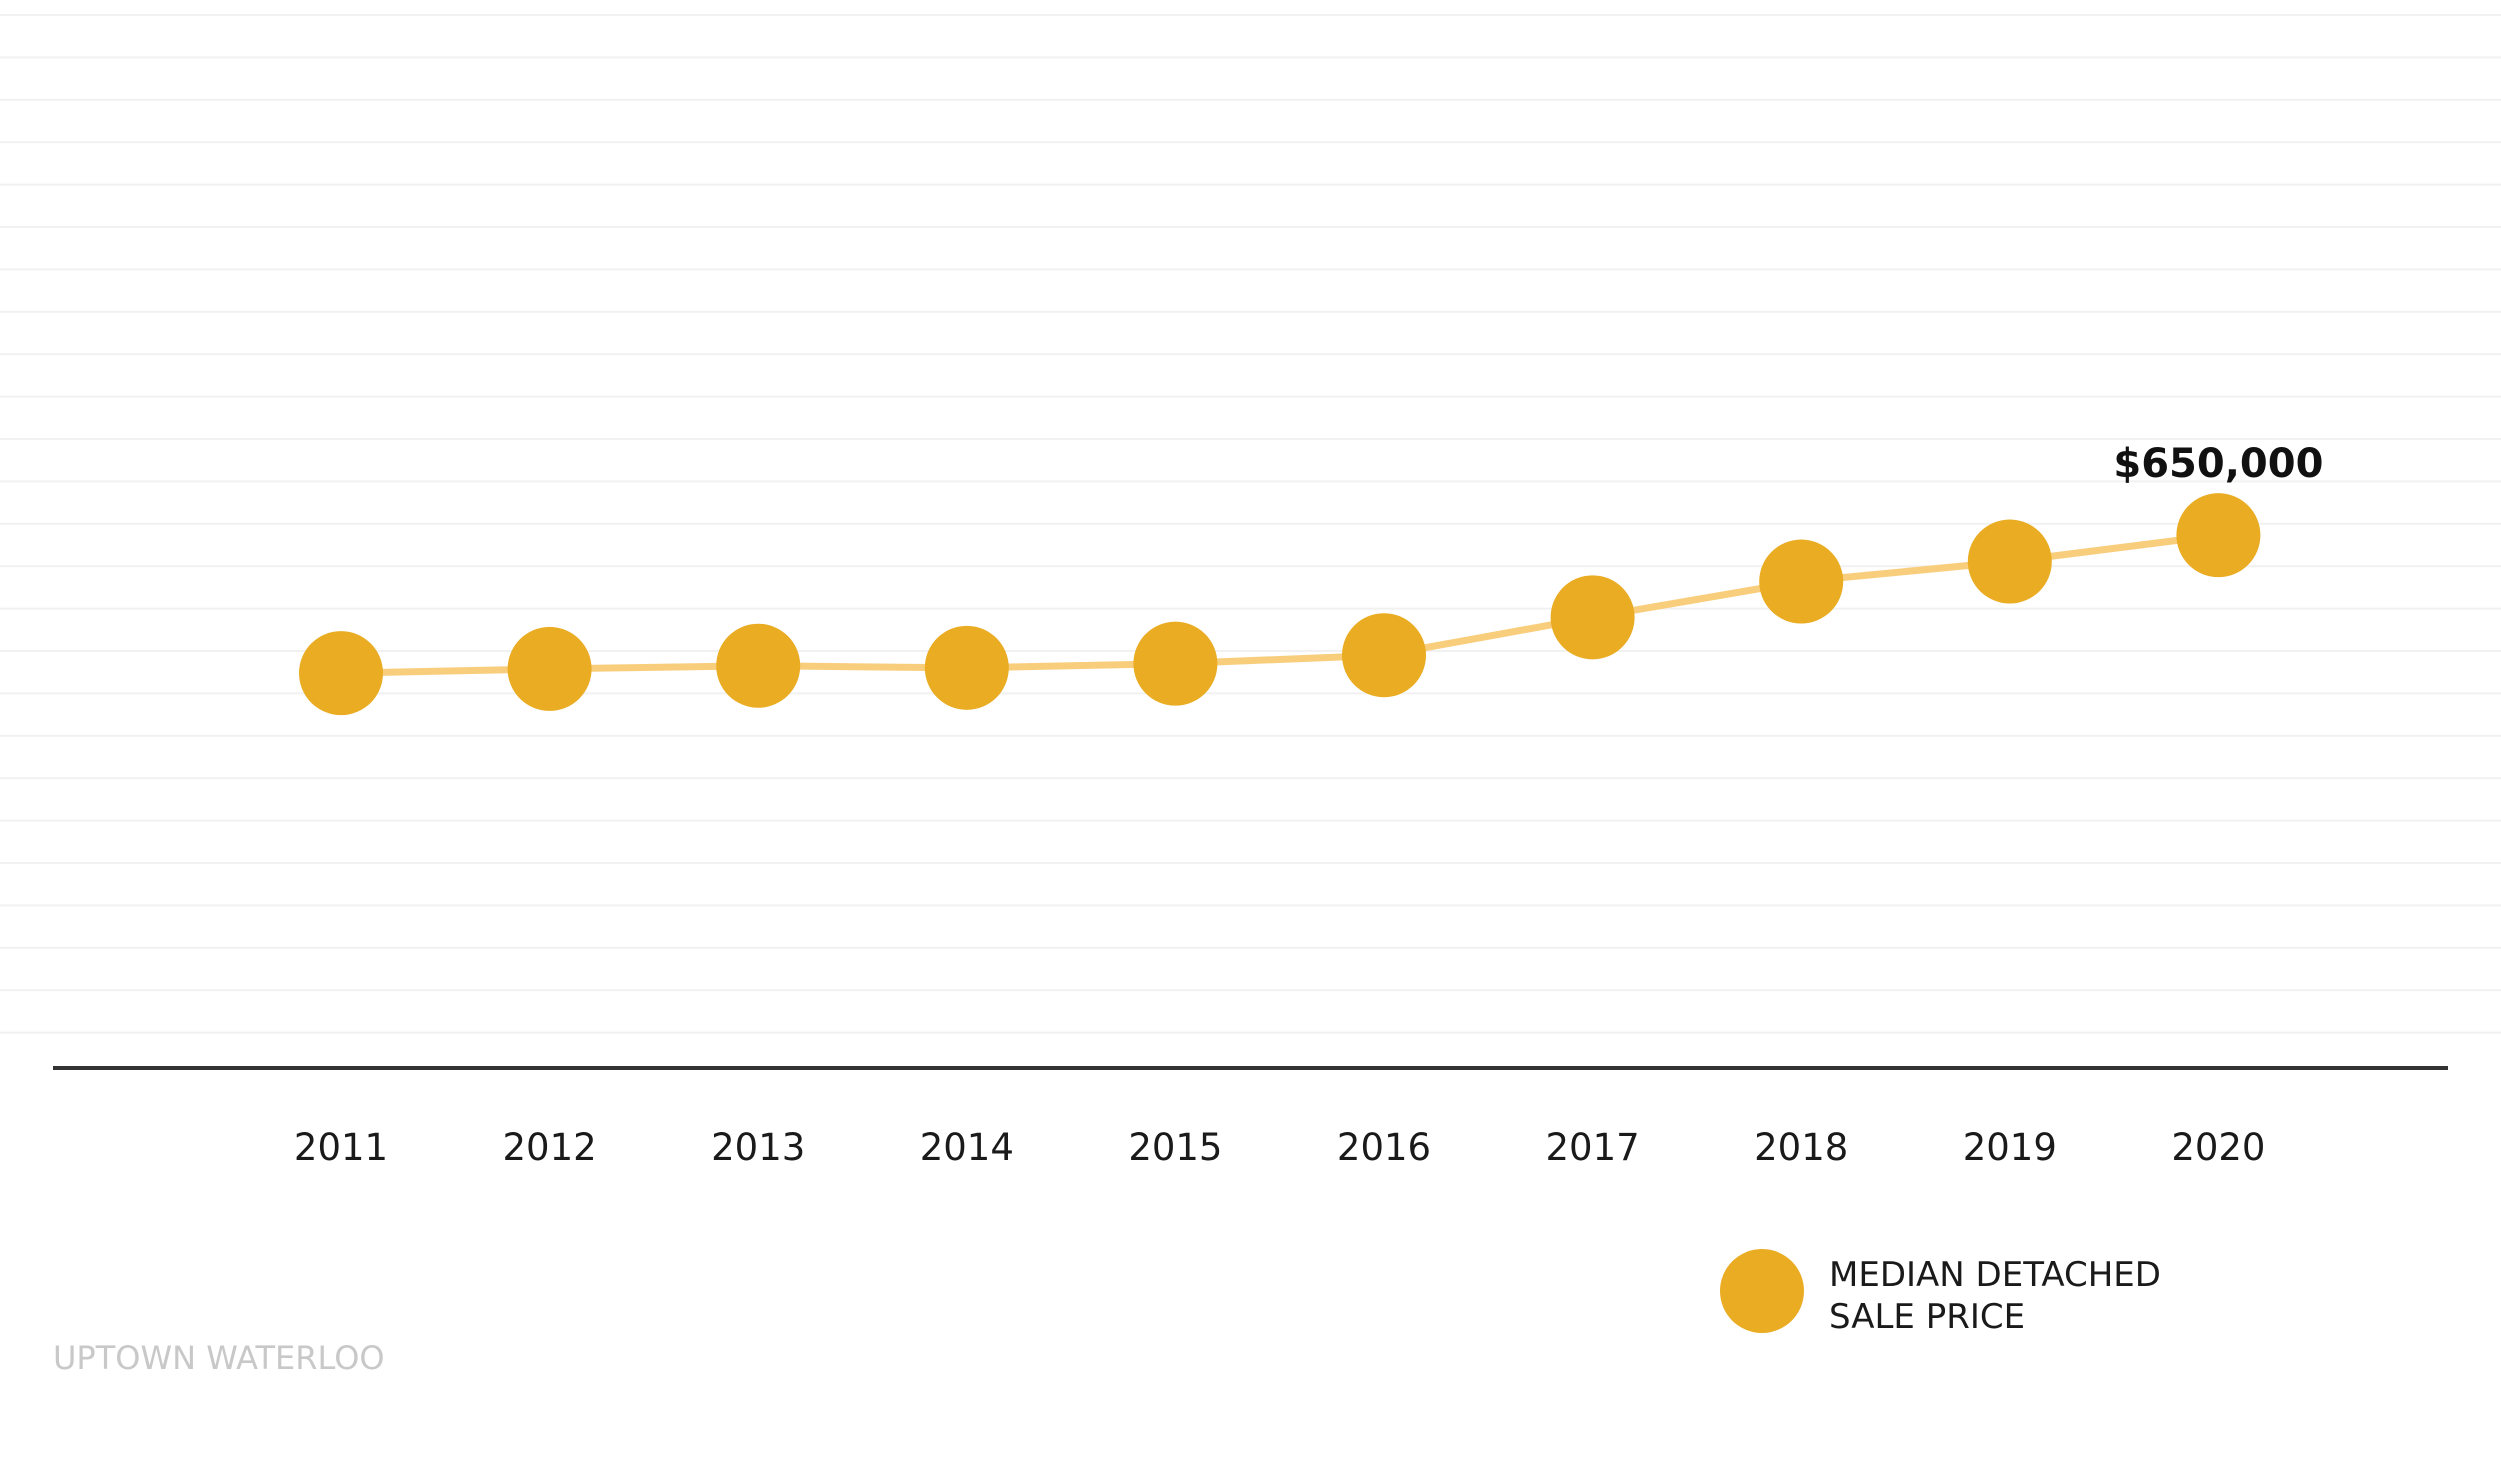 Image resolution: width=2501 pixels, height=1459 pixels. What do you see at coordinates (550, 1147) in the screenshot?
I see `x-tick-label: 2012` at bounding box center [550, 1147].